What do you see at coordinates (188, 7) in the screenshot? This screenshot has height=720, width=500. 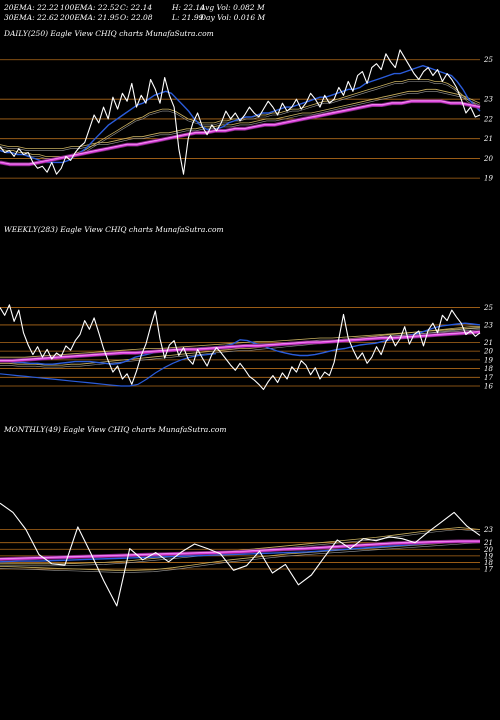 I see `stat-high: H: 22.14` at bounding box center [188, 7].